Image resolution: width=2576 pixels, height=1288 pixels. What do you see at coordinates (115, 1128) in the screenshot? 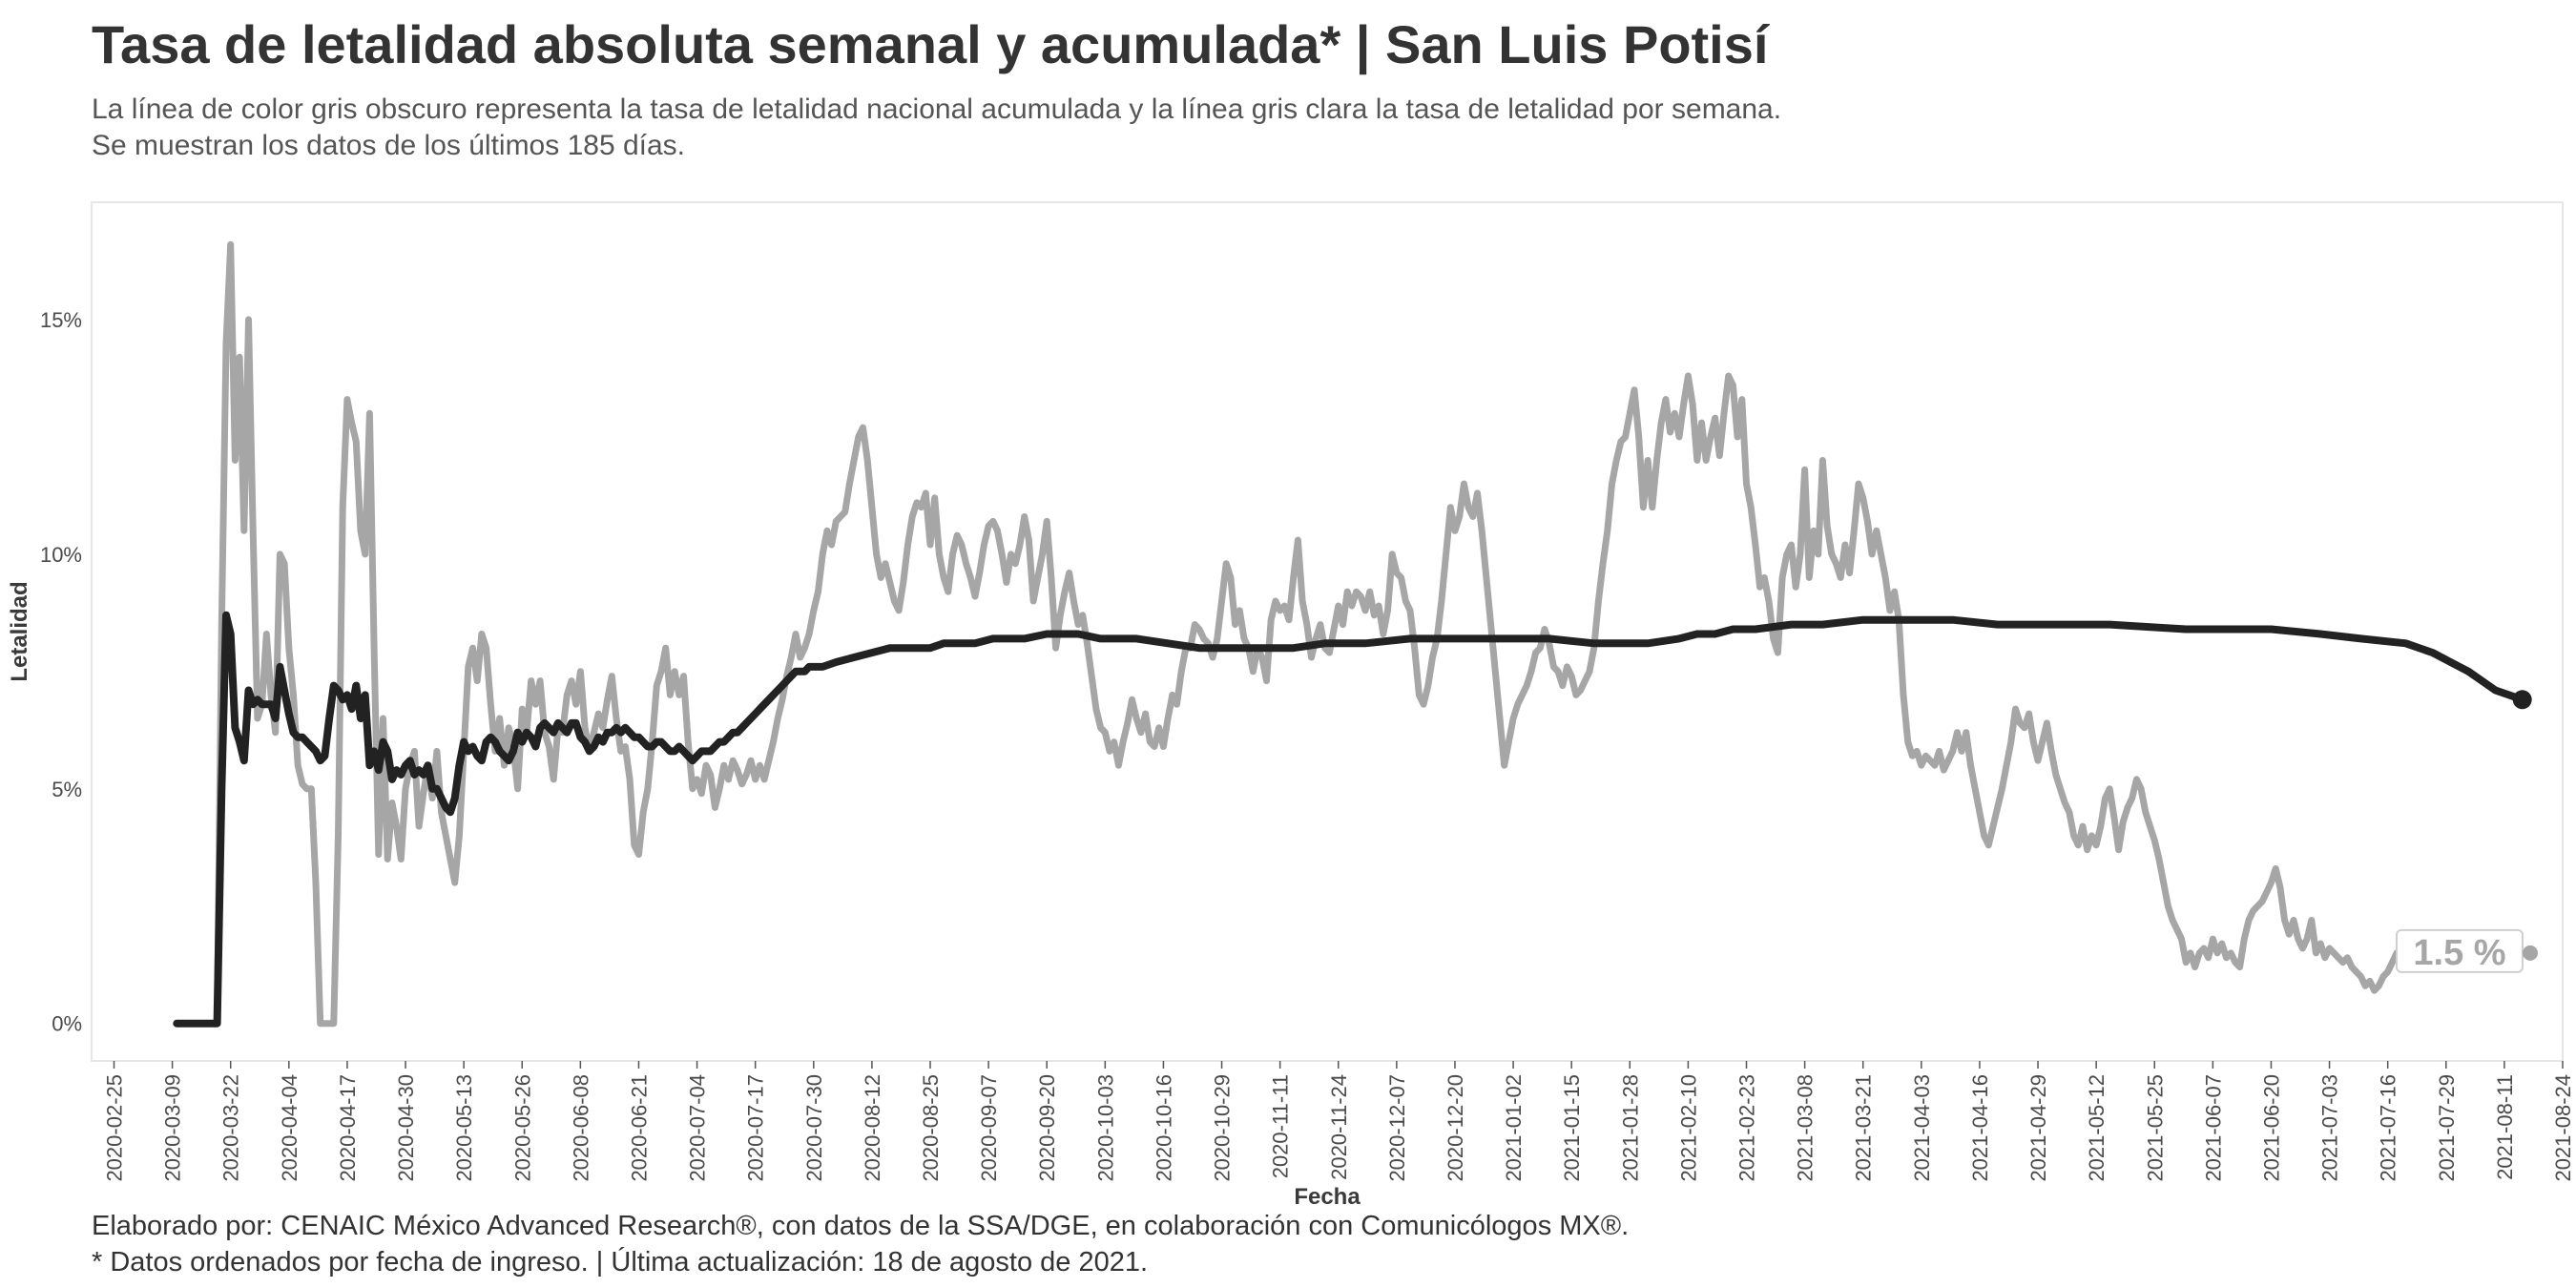
I see `x-tick-label: 2020-02-25` at bounding box center [115, 1128].